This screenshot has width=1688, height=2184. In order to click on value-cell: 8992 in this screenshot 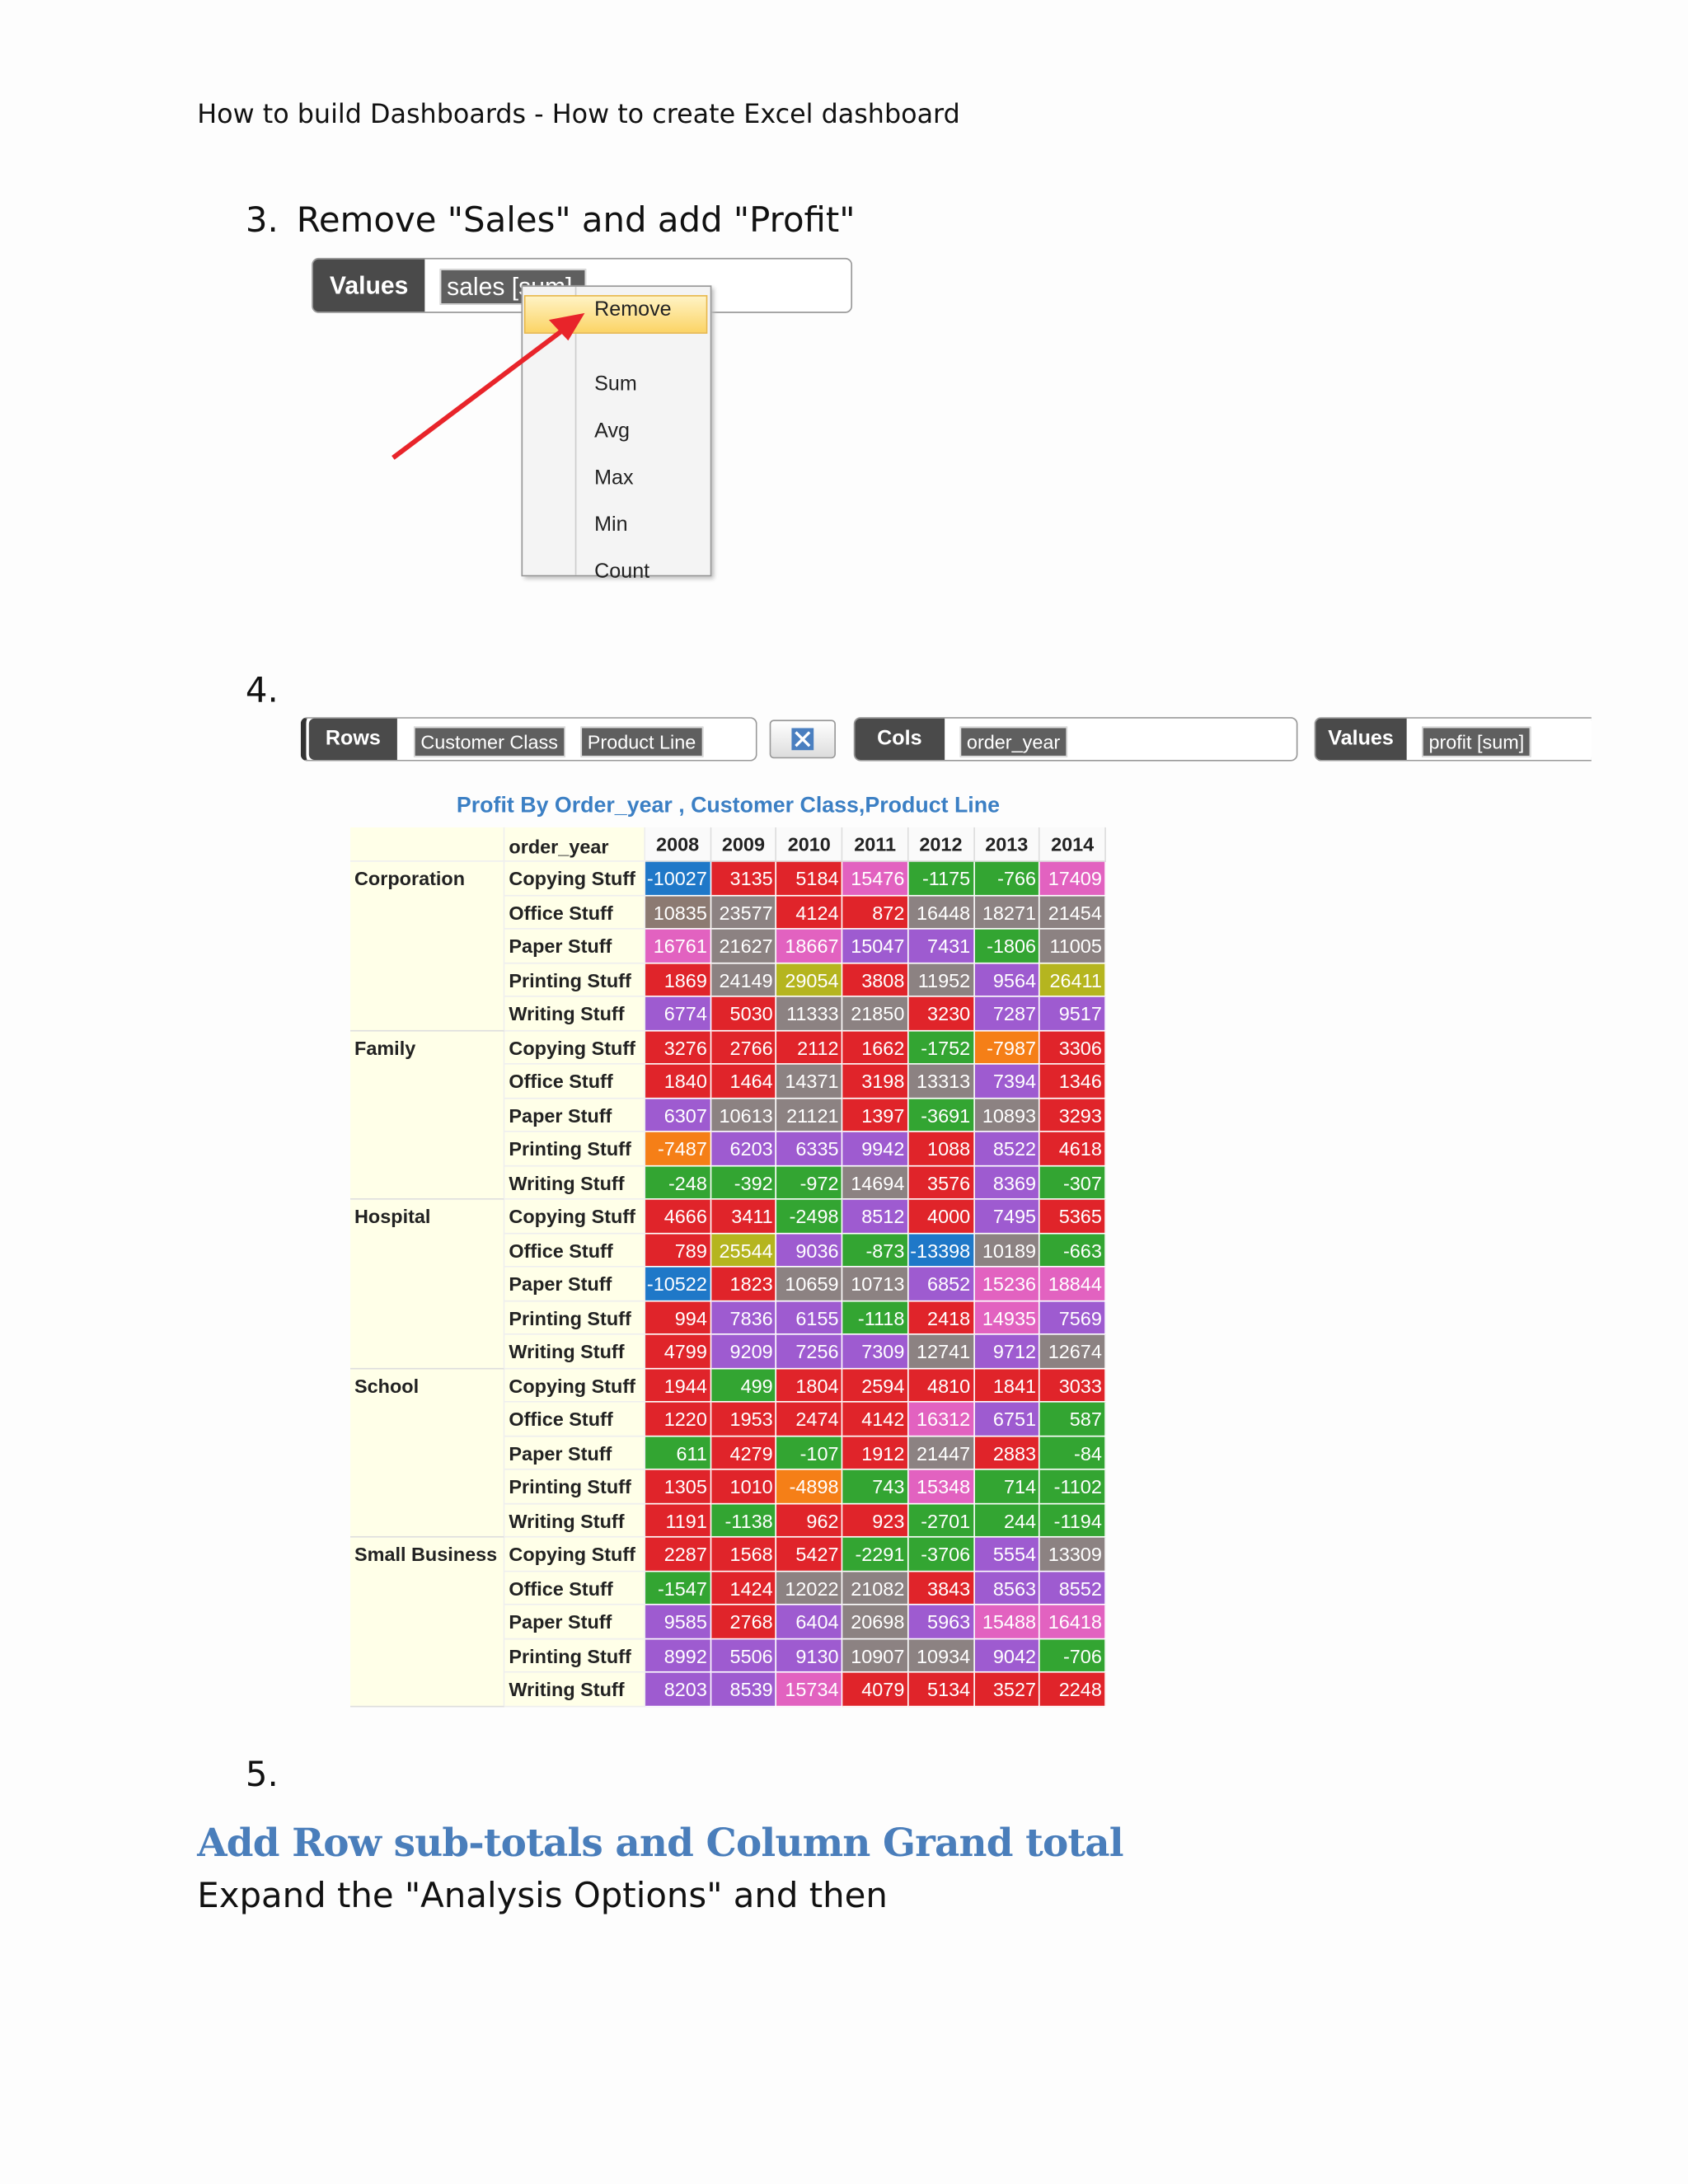, I will do `click(678, 1656)`.